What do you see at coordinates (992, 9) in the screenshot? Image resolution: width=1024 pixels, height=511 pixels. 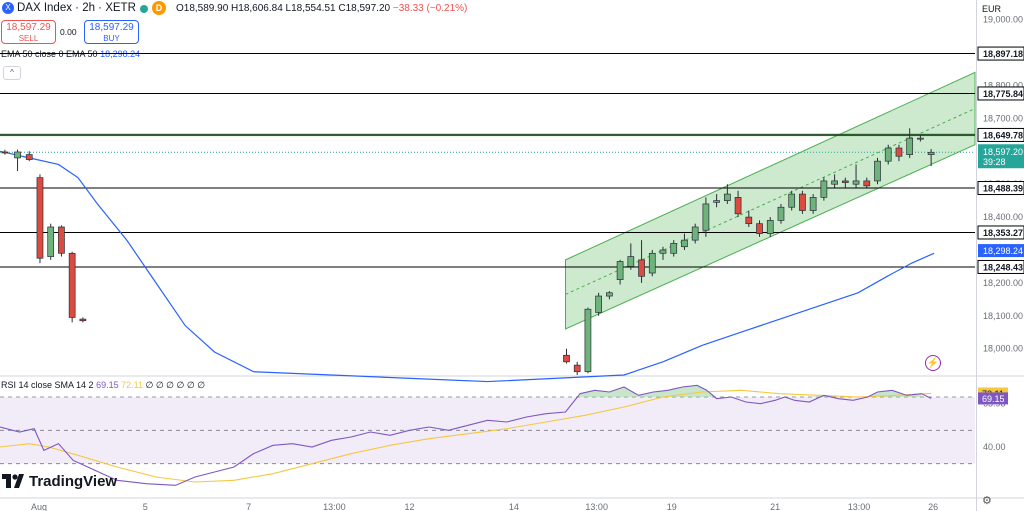 I see `currency-label: EUR` at bounding box center [992, 9].